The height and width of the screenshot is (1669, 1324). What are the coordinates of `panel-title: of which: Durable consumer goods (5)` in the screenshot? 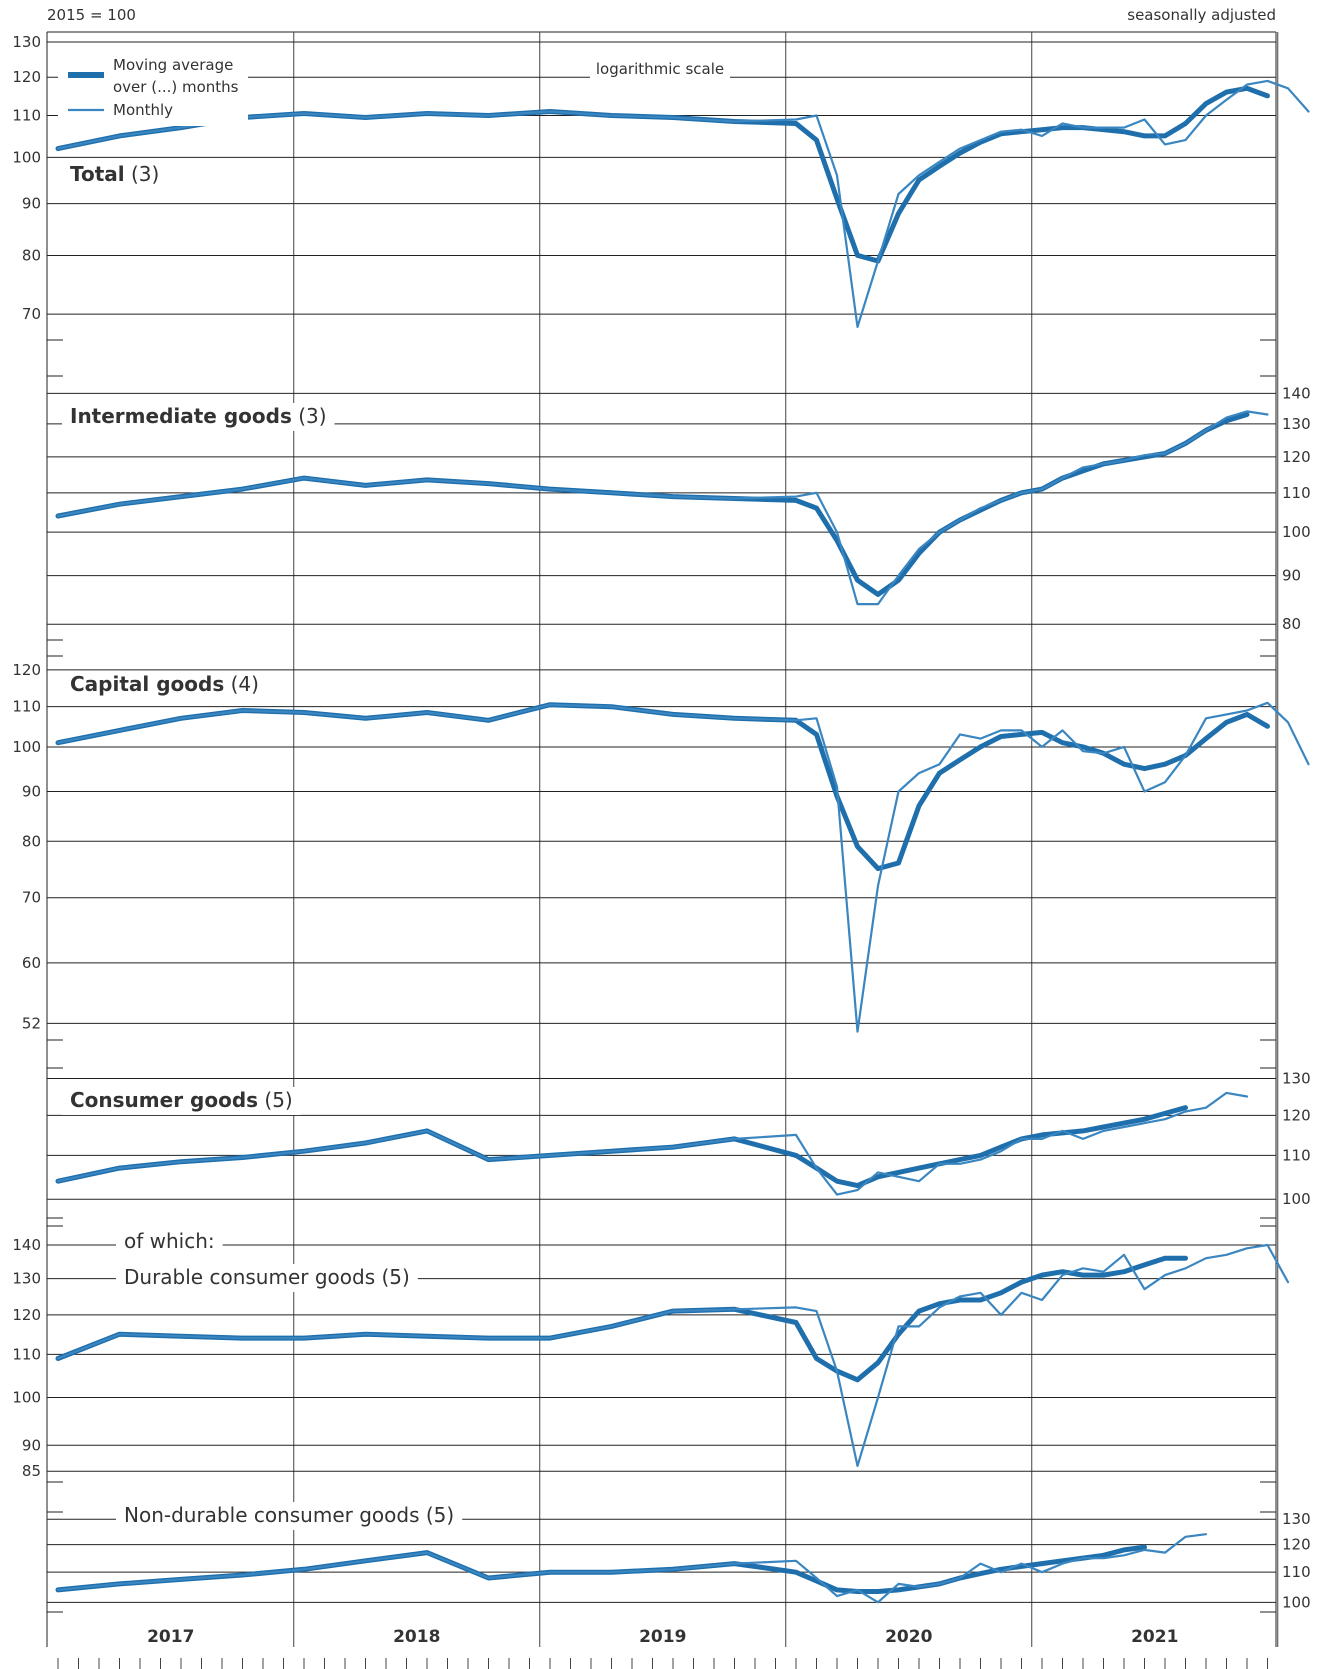 It's located at (267, 1260).